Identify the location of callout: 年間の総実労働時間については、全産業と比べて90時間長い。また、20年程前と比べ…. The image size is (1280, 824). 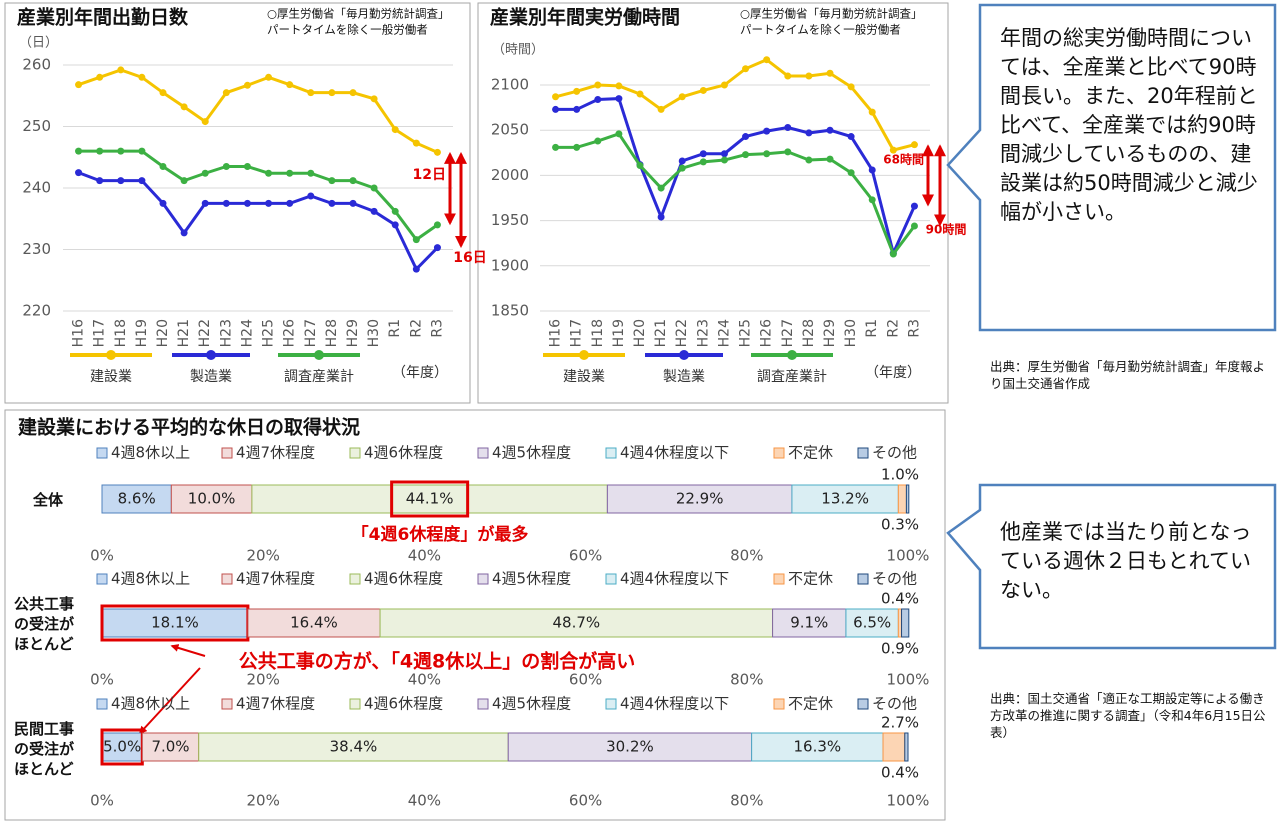
(1129, 125).